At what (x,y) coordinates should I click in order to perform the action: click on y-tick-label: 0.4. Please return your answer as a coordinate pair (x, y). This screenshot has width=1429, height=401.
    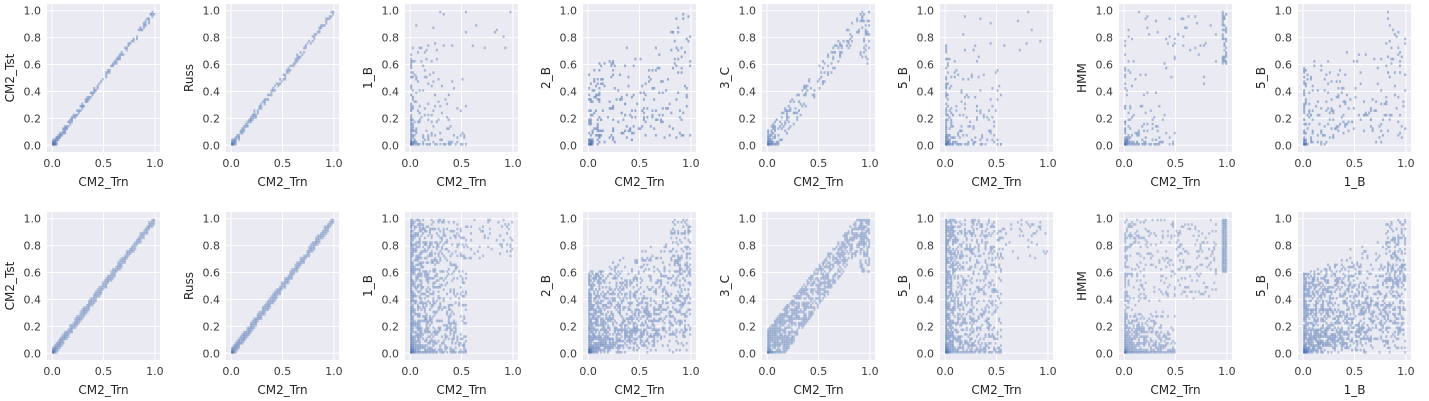
    Looking at the image, I should click on (33, 91).